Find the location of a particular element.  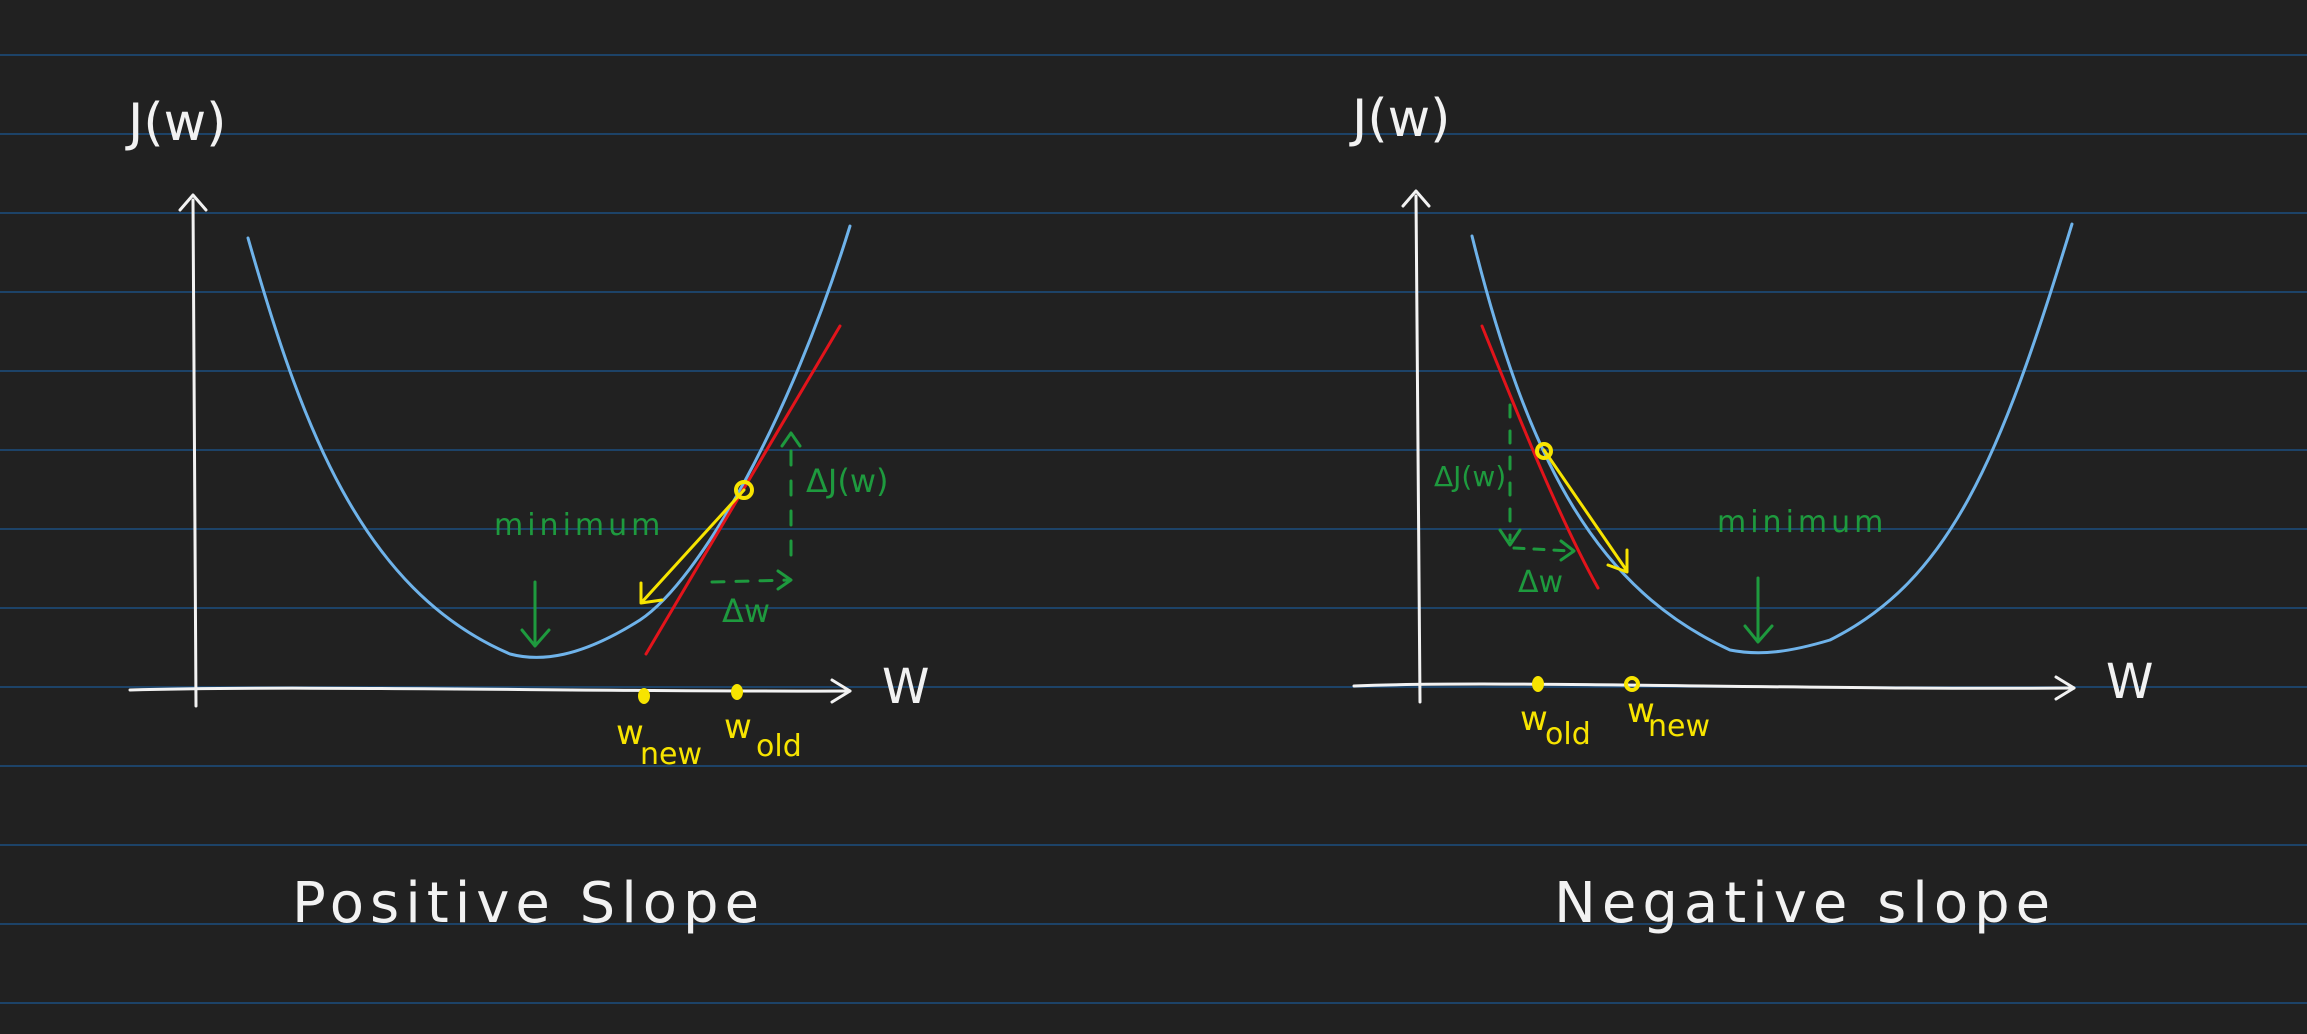

left-delta-j-arrowhead is located at coordinates (791, 439).